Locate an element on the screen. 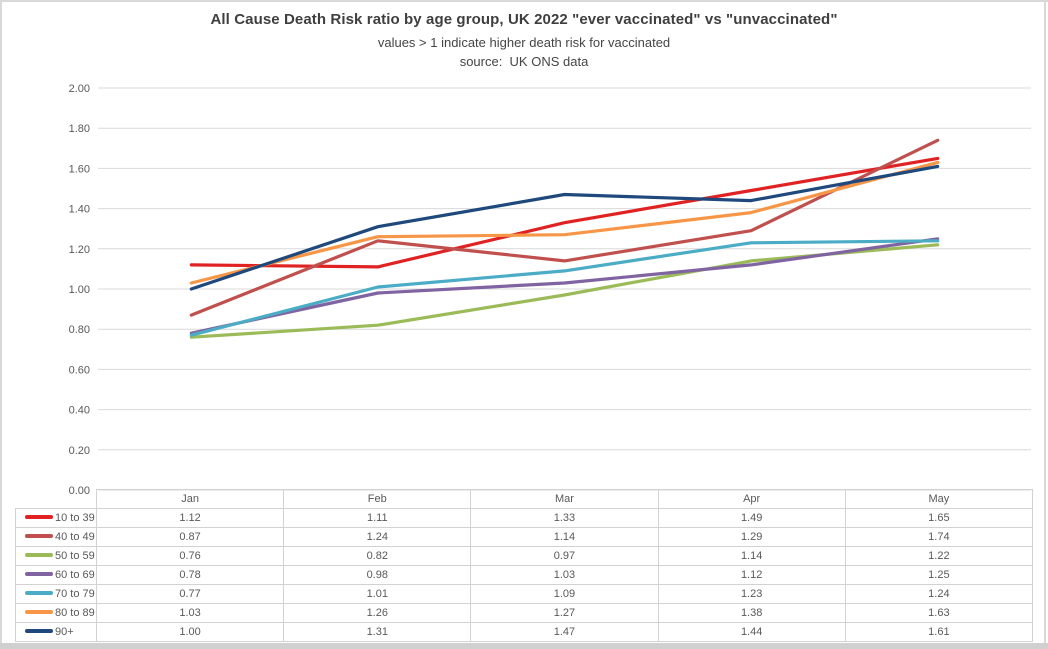  legend-cell: 80 to 89 is located at coordinates (56, 613).